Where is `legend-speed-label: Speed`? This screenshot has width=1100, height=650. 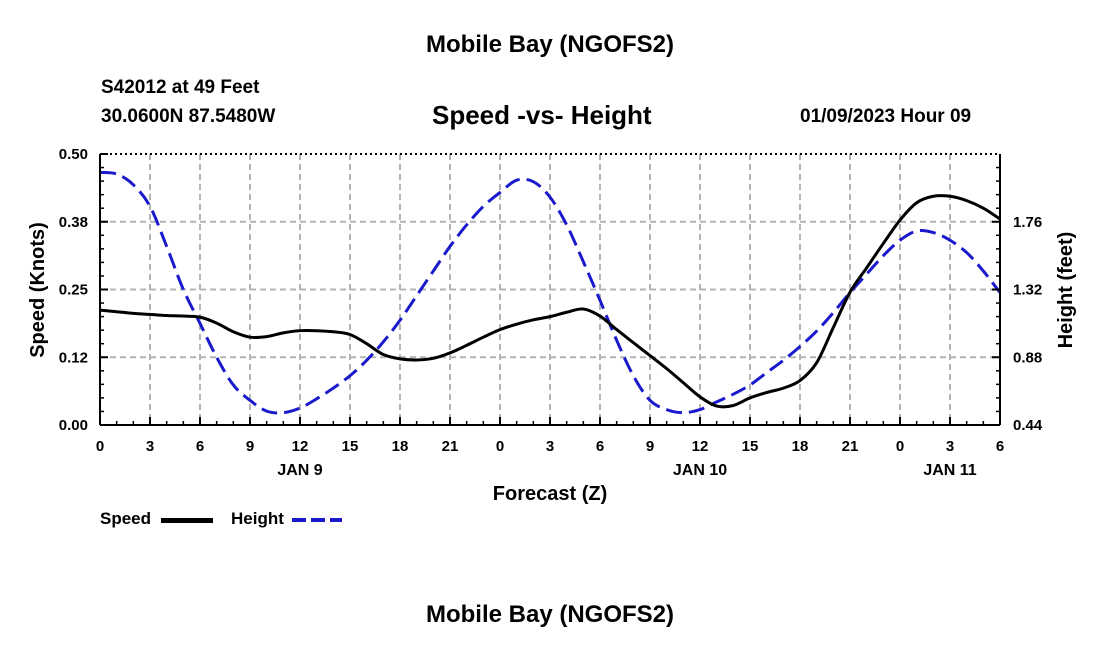
legend-speed-label: Speed is located at coordinates (126, 518).